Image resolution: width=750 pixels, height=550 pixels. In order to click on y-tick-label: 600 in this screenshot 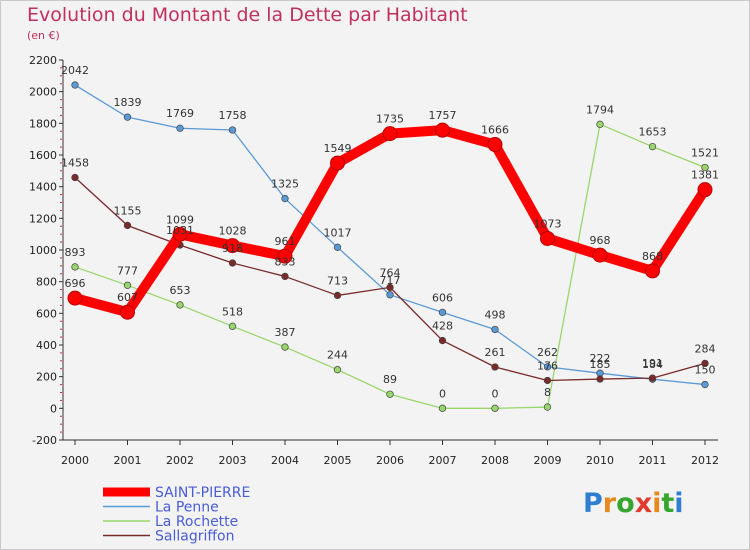, I will do `click(46, 313)`.